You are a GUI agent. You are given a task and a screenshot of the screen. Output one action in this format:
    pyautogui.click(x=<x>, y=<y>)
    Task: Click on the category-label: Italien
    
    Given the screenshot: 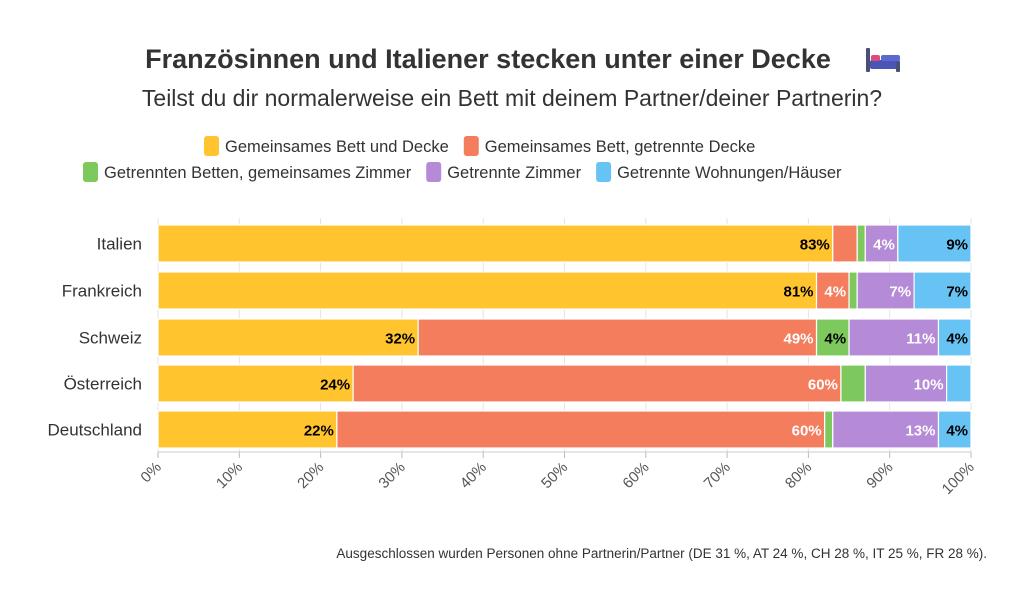 What is the action you would take?
    pyautogui.click(x=119, y=244)
    